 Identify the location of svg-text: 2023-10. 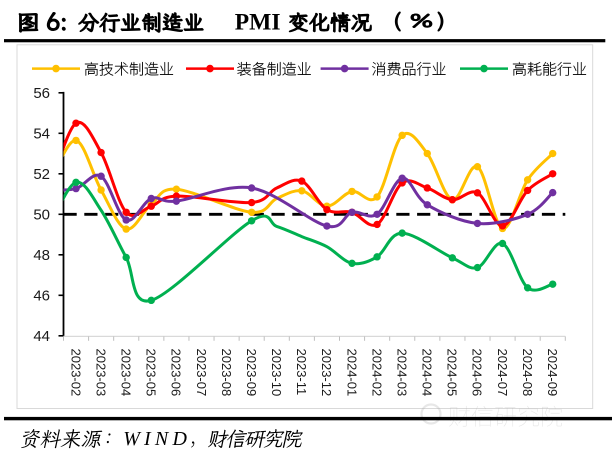
(276, 373).